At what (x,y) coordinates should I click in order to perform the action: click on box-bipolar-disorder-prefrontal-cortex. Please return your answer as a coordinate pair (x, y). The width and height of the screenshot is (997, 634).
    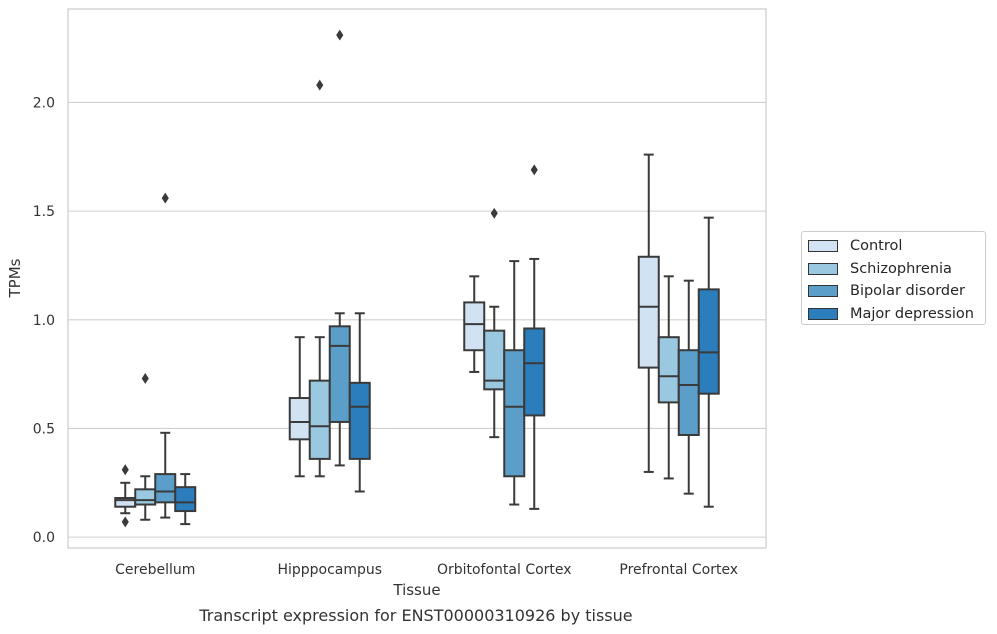
    Looking at the image, I should click on (688, 387).